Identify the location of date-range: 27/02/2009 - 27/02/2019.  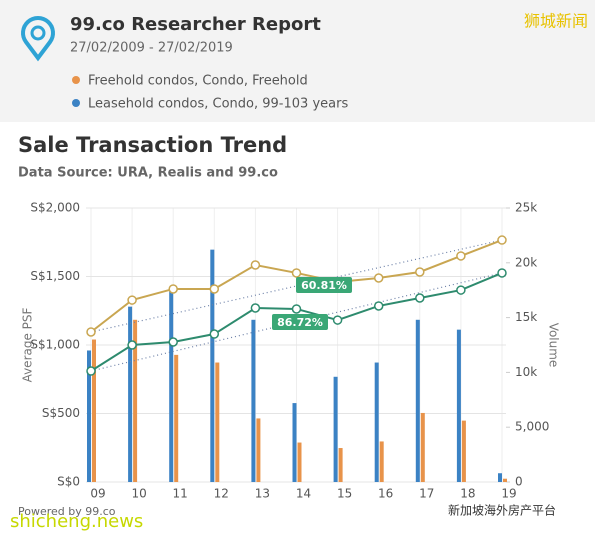
(151, 48).